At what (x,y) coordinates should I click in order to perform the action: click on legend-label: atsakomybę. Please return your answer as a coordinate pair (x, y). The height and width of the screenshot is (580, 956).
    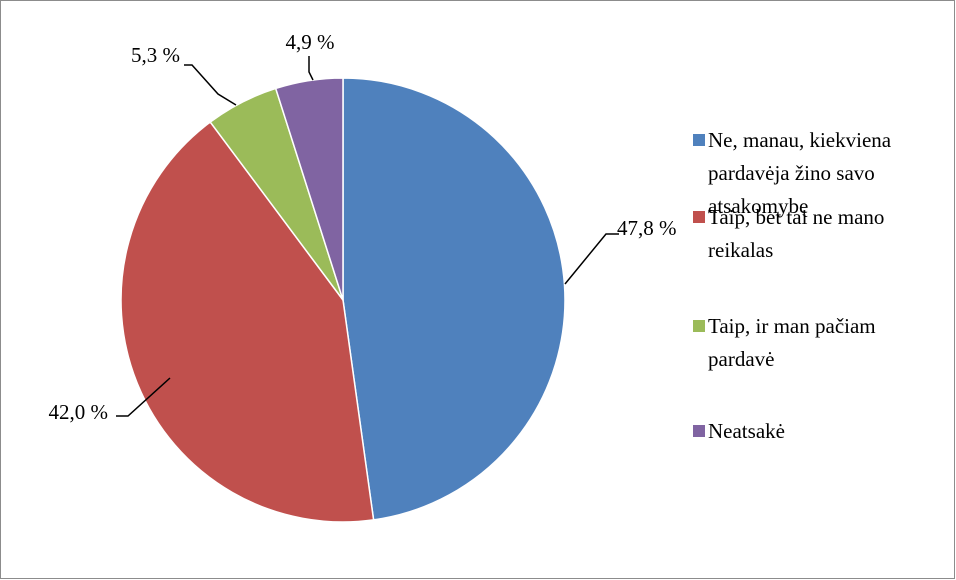
    Looking at the image, I should click on (758, 206).